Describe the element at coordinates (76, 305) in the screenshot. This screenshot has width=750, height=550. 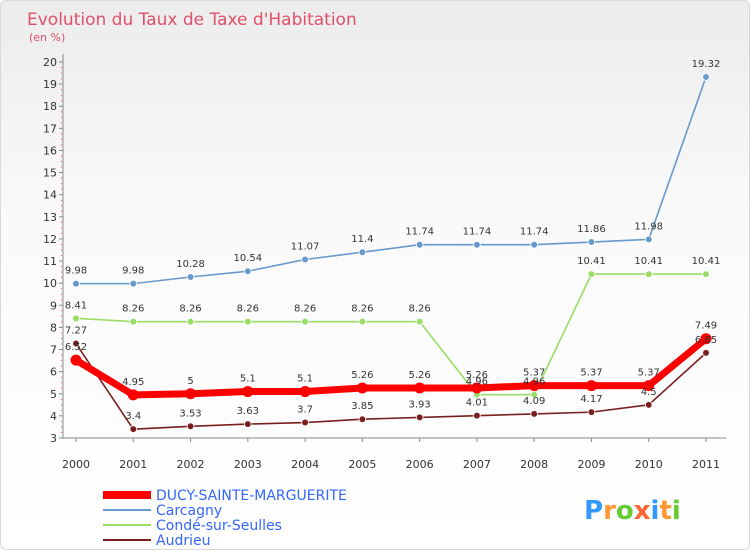
I see `data-label: 8.41` at that location.